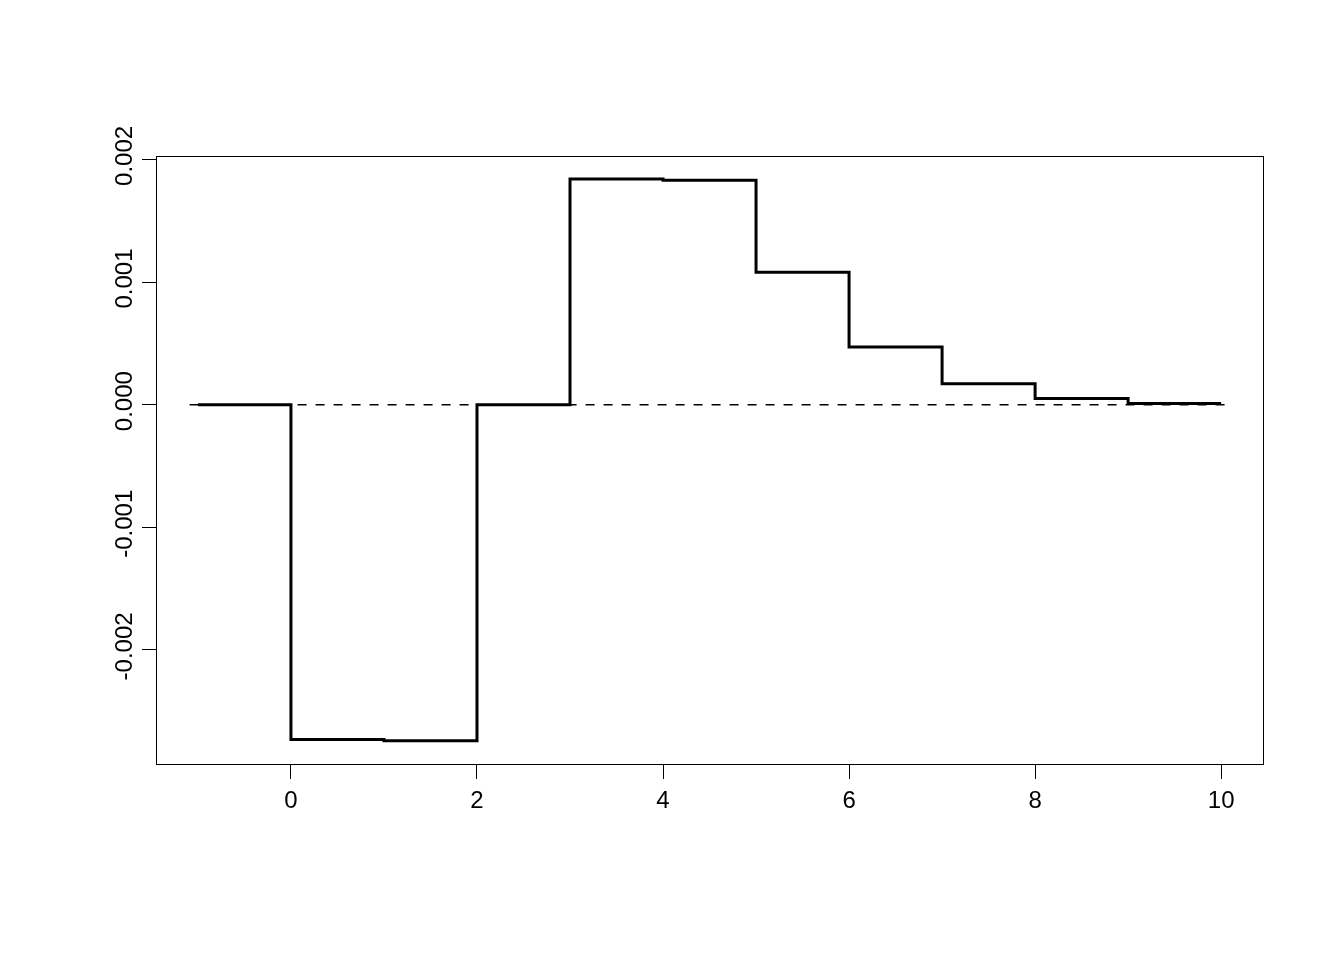 This screenshot has height=960, width=1344. I want to click on y-tick-label: 0.001, so click(124, 278).